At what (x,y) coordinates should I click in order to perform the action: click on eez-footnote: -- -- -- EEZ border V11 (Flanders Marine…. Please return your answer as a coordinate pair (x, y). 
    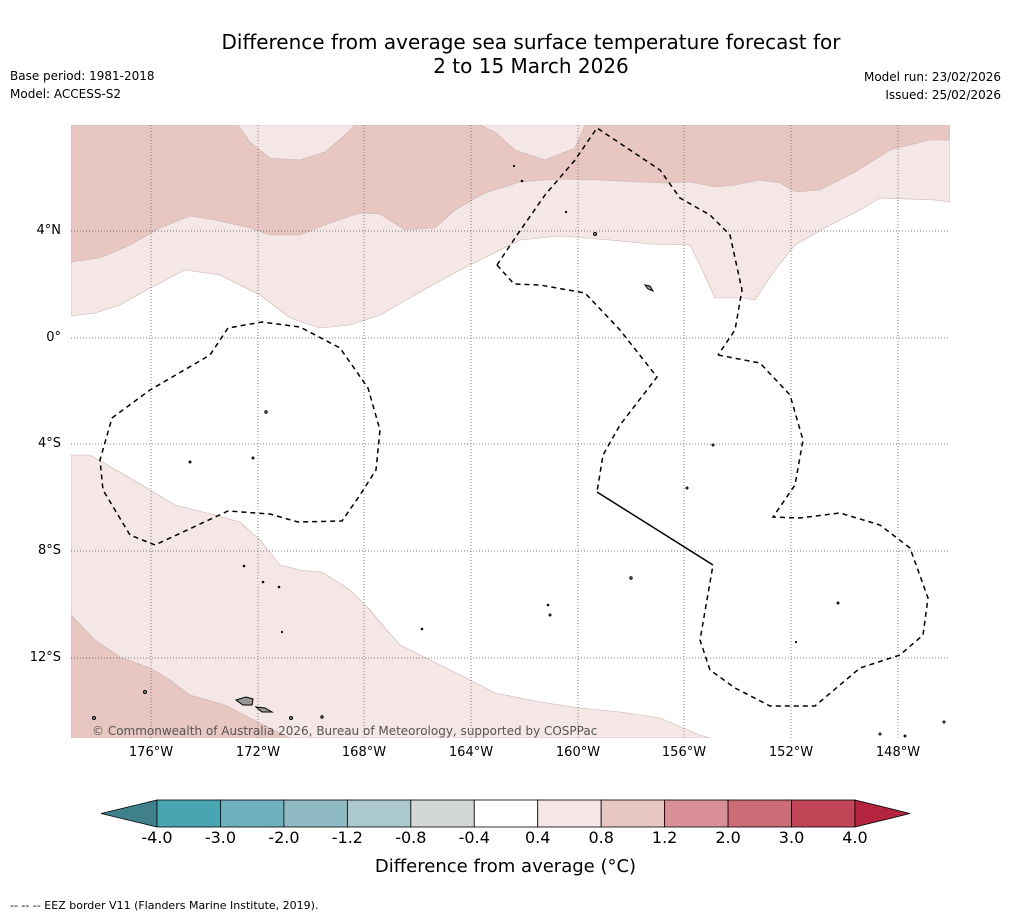
    Looking at the image, I should click on (164, 905).